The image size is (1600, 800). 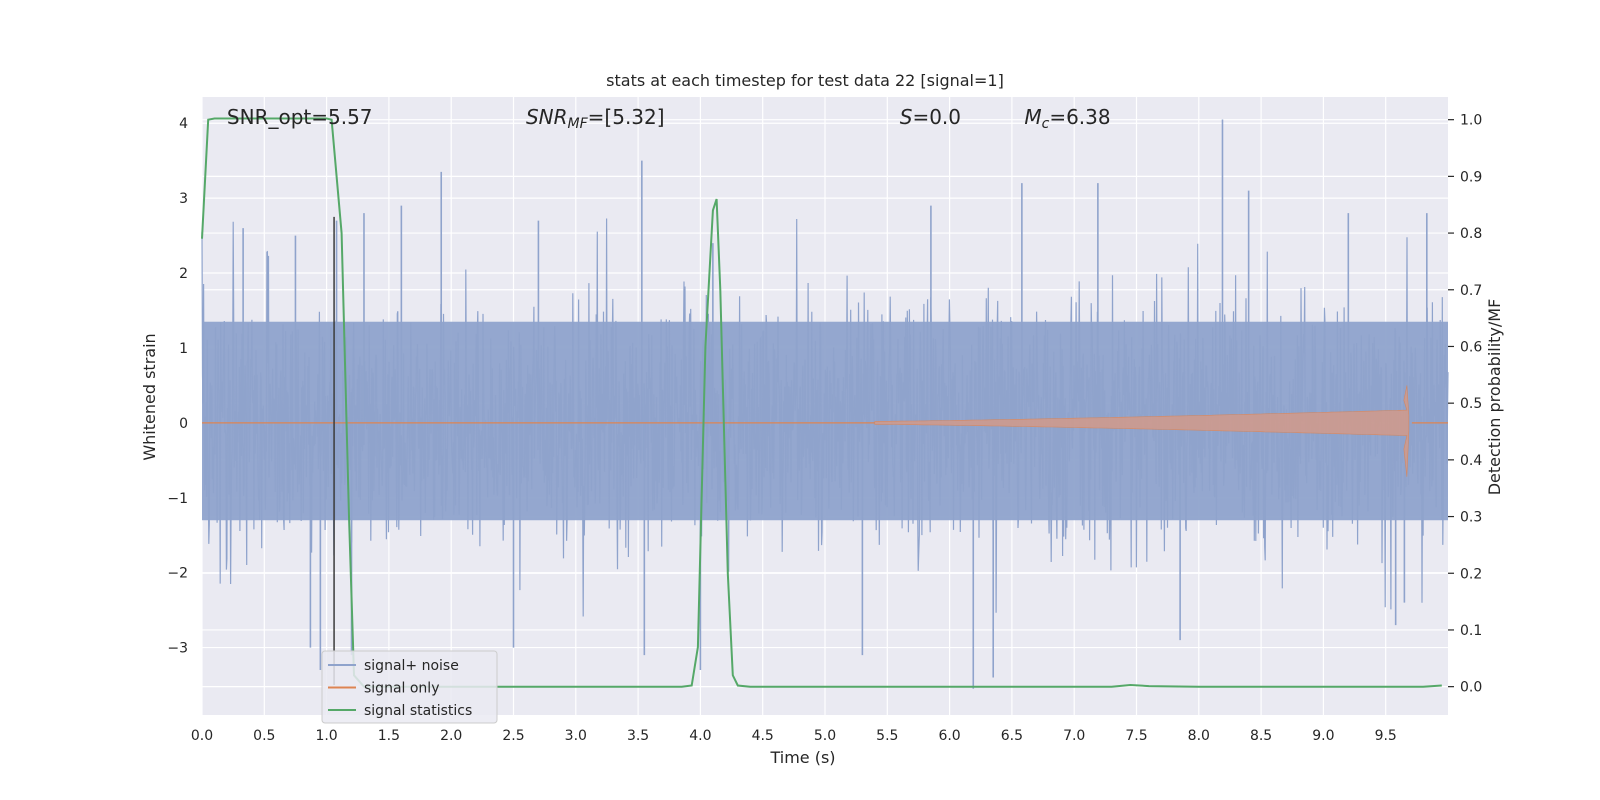 What do you see at coordinates (1471, 631) in the screenshot?
I see `y-right-tick-label: 0.1` at bounding box center [1471, 631].